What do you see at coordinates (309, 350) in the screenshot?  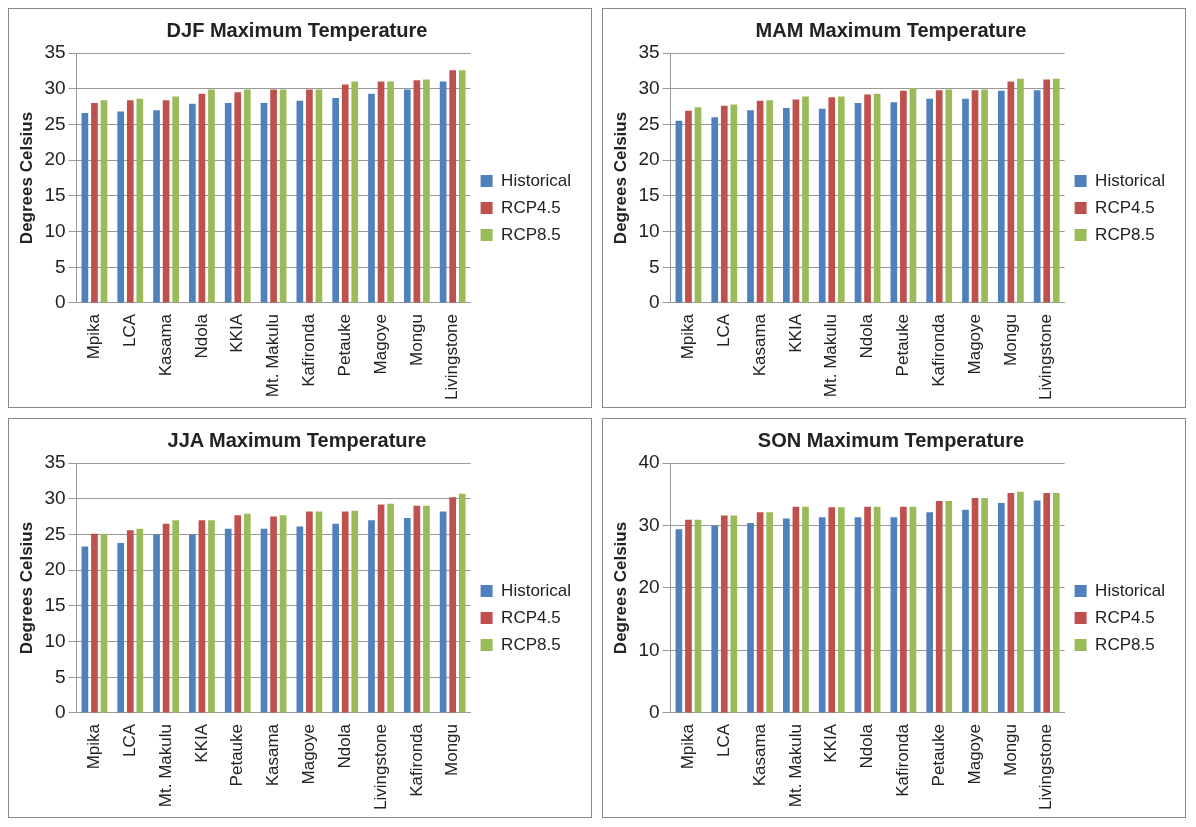 I see `x-tick-label: Kafironda` at bounding box center [309, 350].